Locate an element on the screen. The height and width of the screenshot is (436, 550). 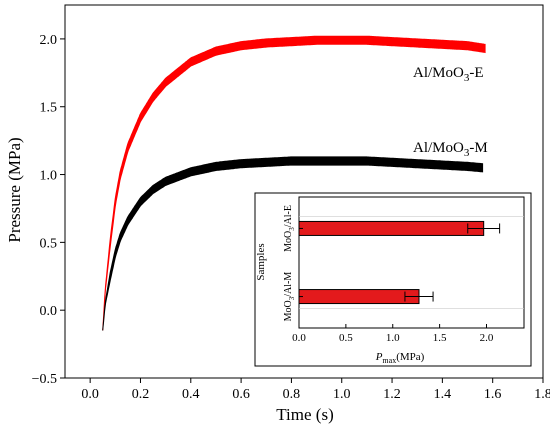
inset-x-axis-label: Pmax(MPa) is located at coordinates (400, 358).